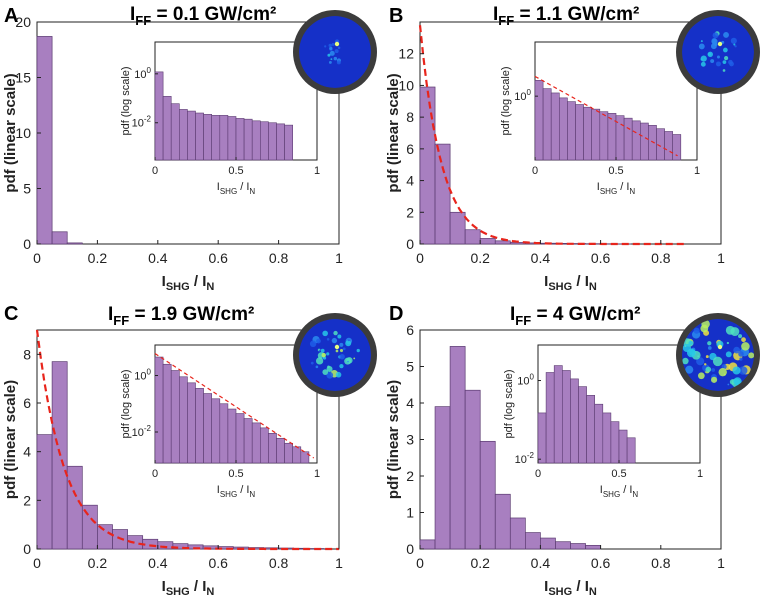  Describe the element at coordinates (317, 474) in the screenshot. I see `inset-x-tick-label: 1` at that location.